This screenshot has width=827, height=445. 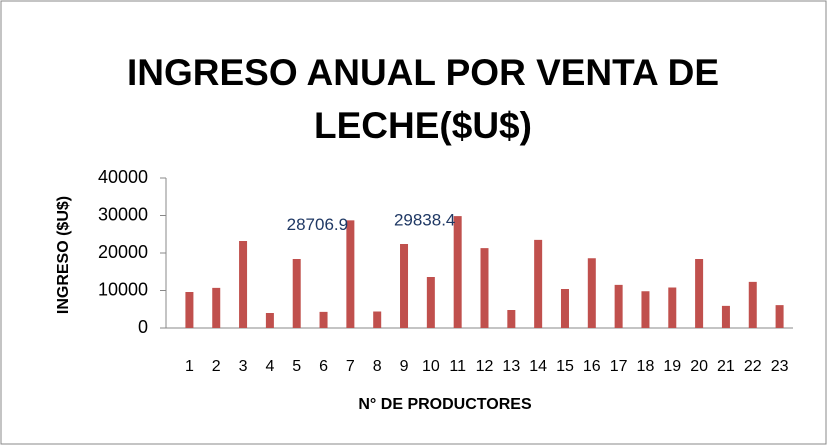 I want to click on x-tick-label: 9, so click(x=404, y=366).